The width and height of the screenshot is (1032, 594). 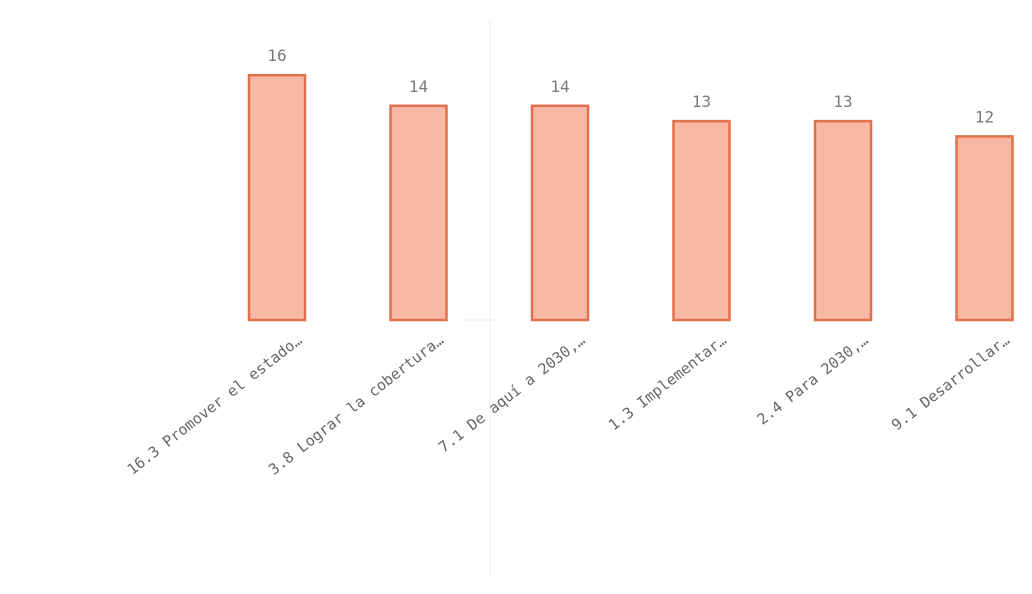 I want to click on data-label-4: 13, so click(x=701, y=101).